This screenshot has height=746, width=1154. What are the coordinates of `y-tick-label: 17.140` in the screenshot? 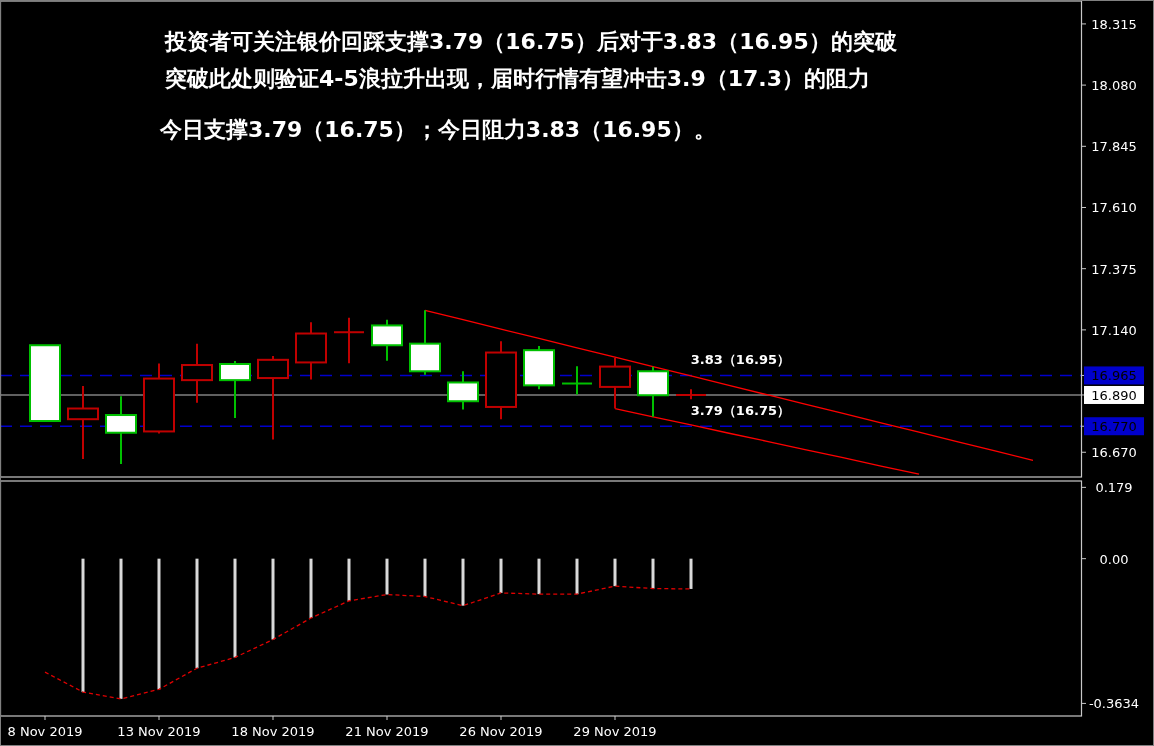 It's located at (1114, 330).